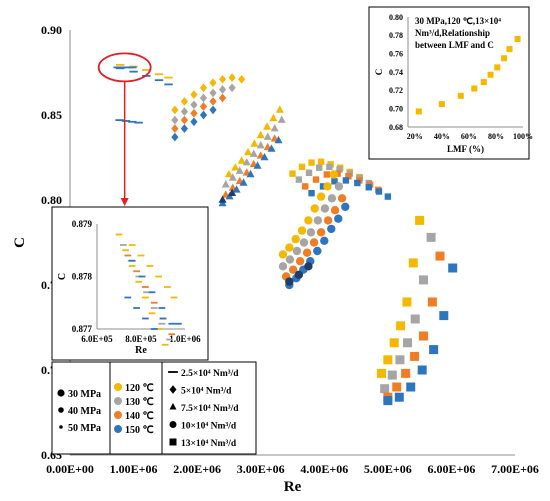  What do you see at coordinates (388, 469) in the screenshot?
I see `x-tick-label: 5.00E+06` at bounding box center [388, 469].